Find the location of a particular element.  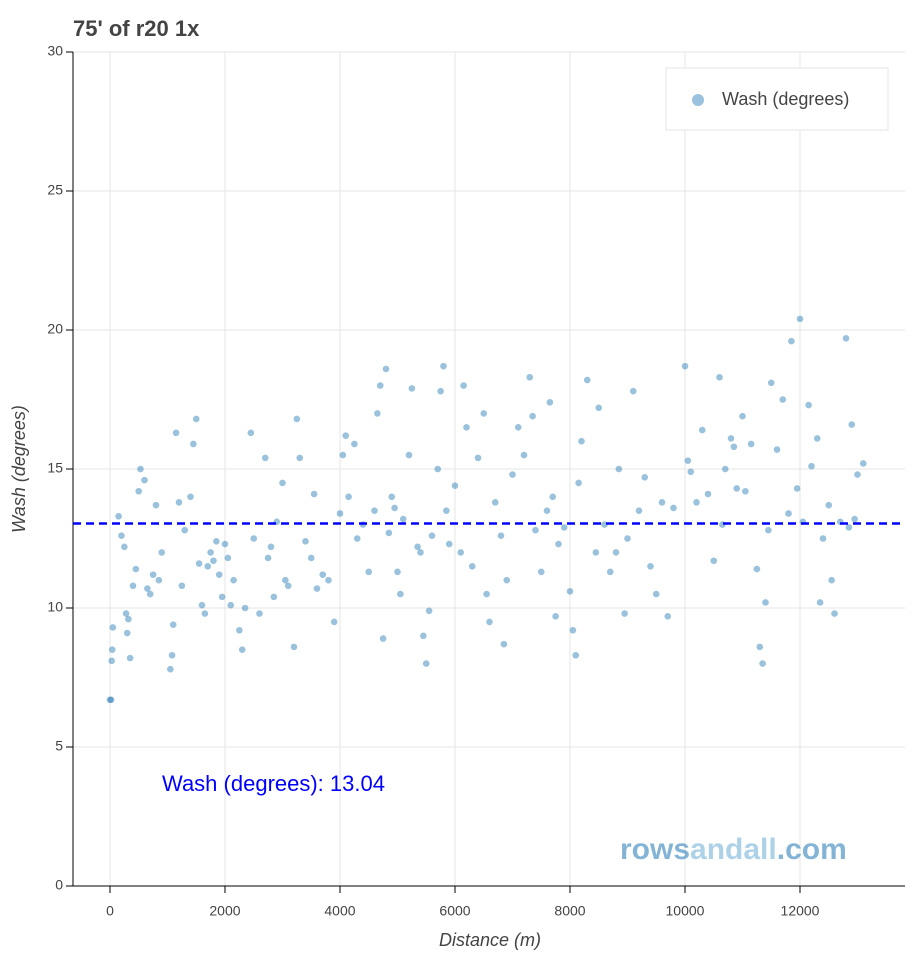

legend-marker is located at coordinates (698, 100).